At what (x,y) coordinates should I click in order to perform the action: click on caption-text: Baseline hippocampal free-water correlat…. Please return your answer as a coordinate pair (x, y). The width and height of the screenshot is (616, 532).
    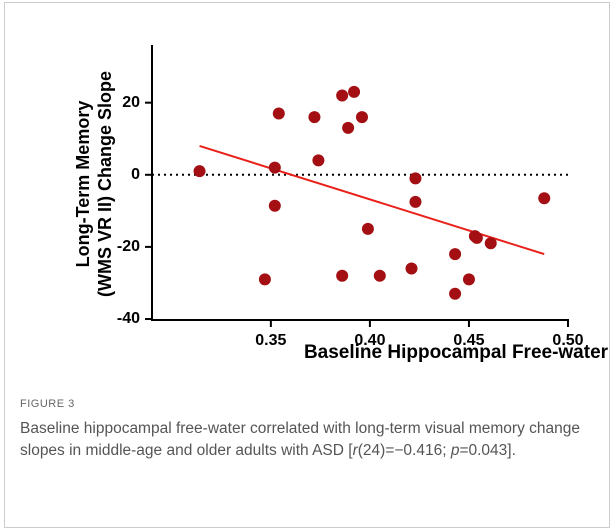
    Looking at the image, I should click on (300, 439).